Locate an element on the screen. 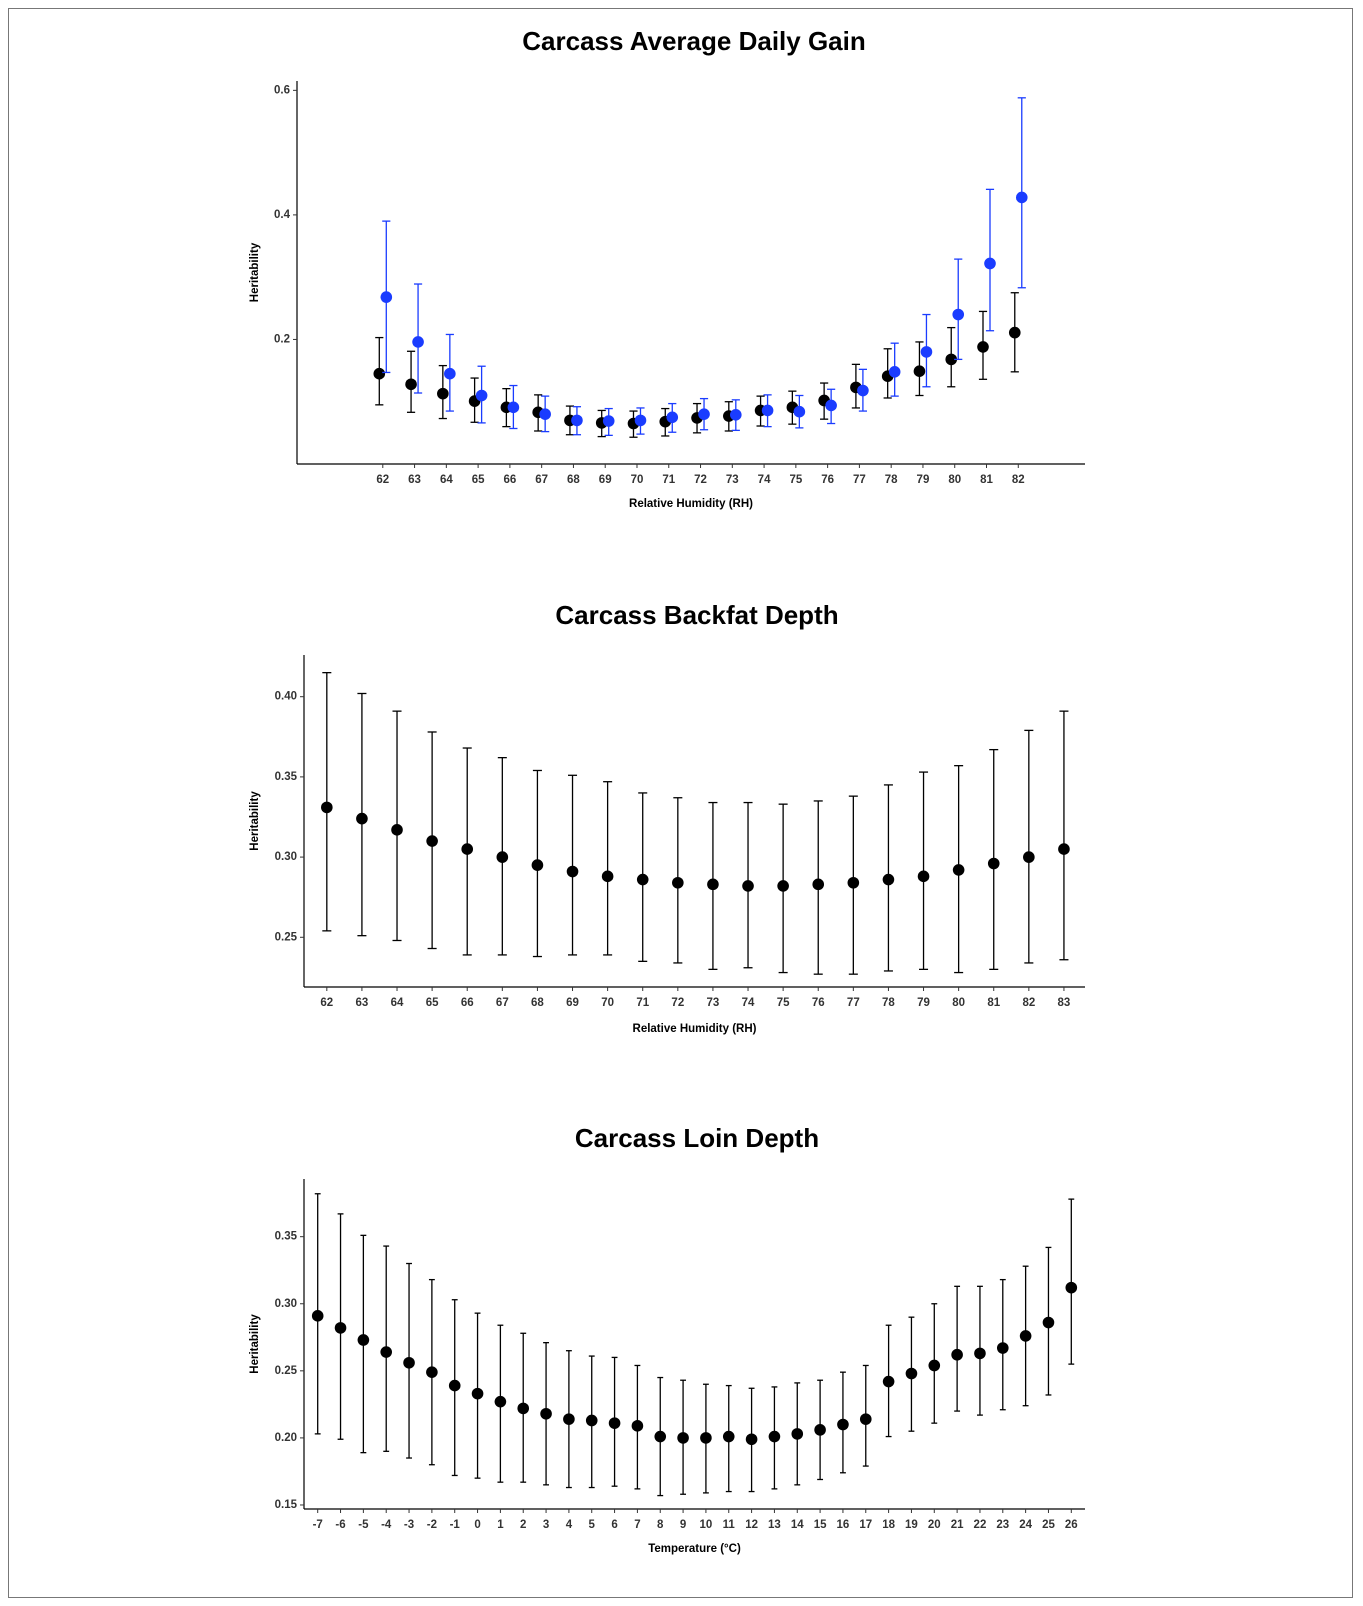 The height and width of the screenshot is (1606, 1363). x-tick-label: -6 is located at coordinates (340, 1525).